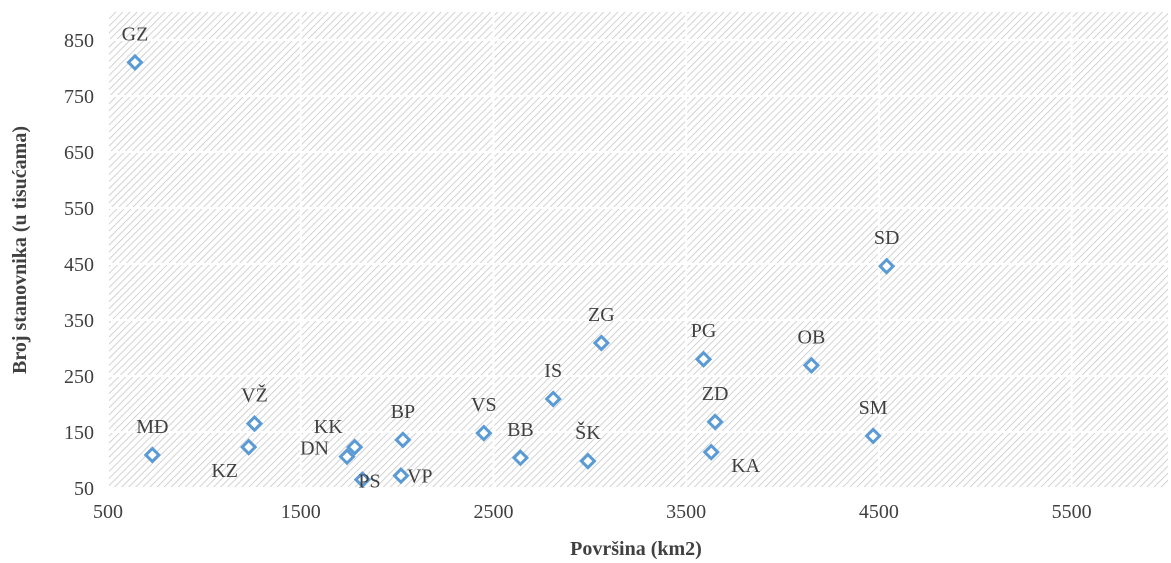  Describe the element at coordinates (79, 265) in the screenshot. I see `y-tick-label: 450` at that location.